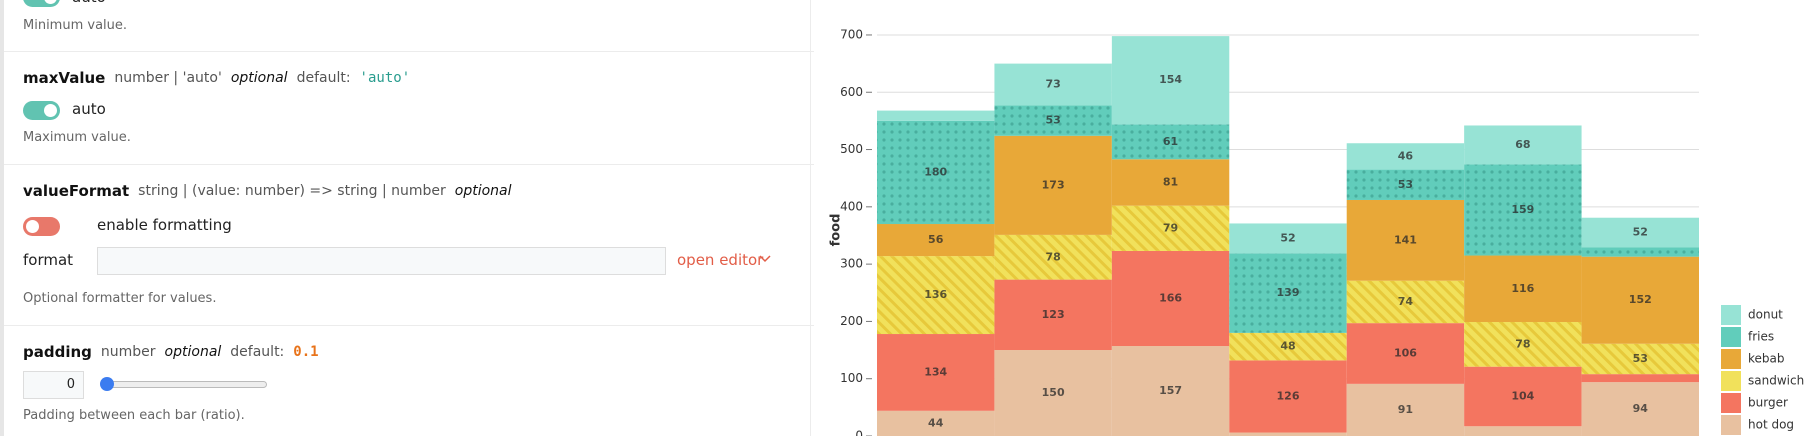 This screenshot has height=436, width=1805. I want to click on value-label: 180, so click(935, 171).